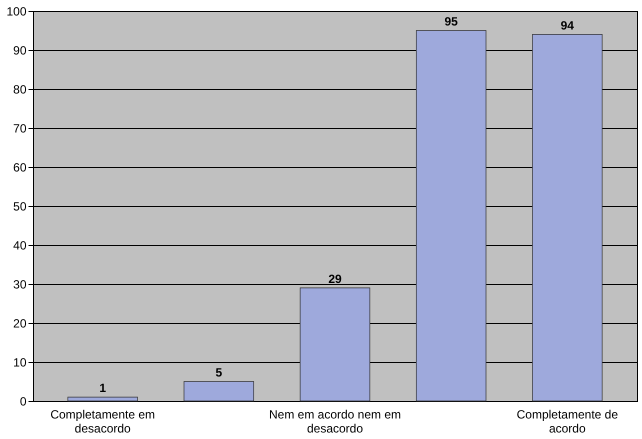 Image resolution: width=642 pixels, height=439 pixels. Describe the element at coordinates (20, 129) in the screenshot. I see `y-tick-label: 70` at that location.